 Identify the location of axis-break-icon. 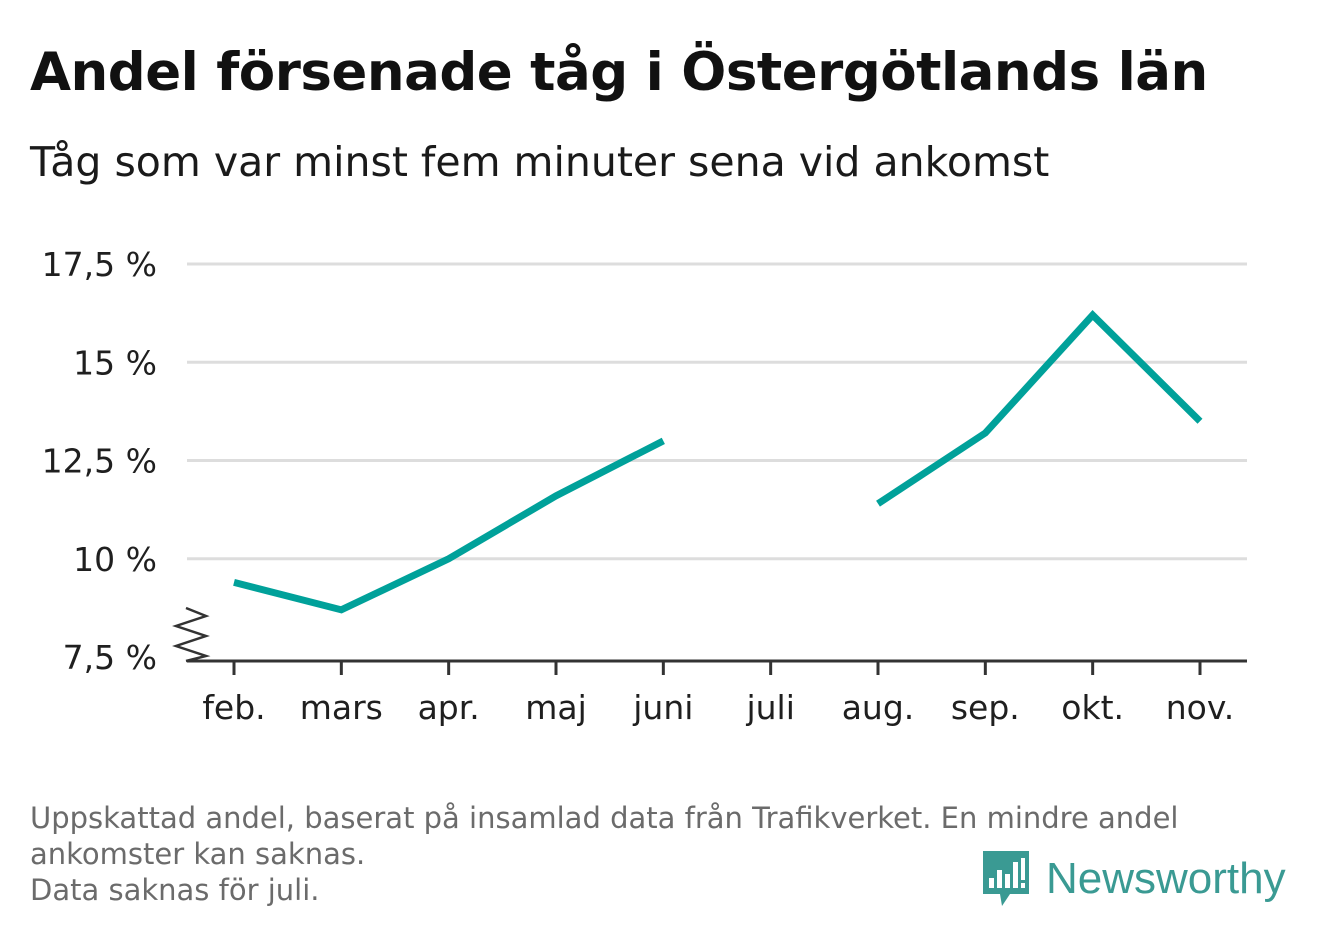
(191, 634).